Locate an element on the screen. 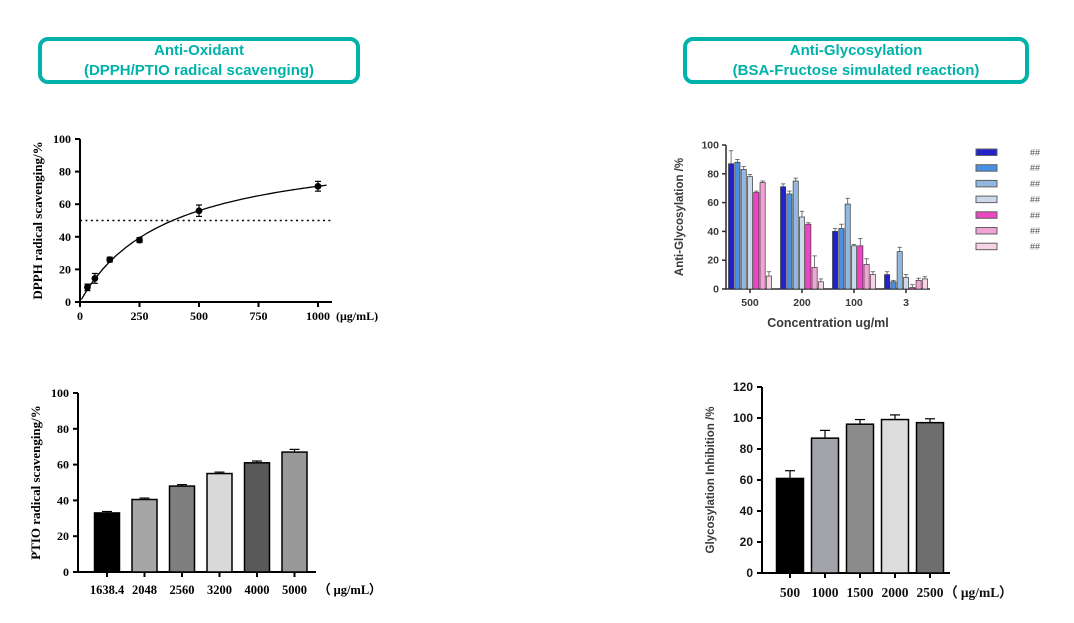 The width and height of the screenshot is (1074, 623). x-tick-label: 750 is located at coordinates (259, 316).